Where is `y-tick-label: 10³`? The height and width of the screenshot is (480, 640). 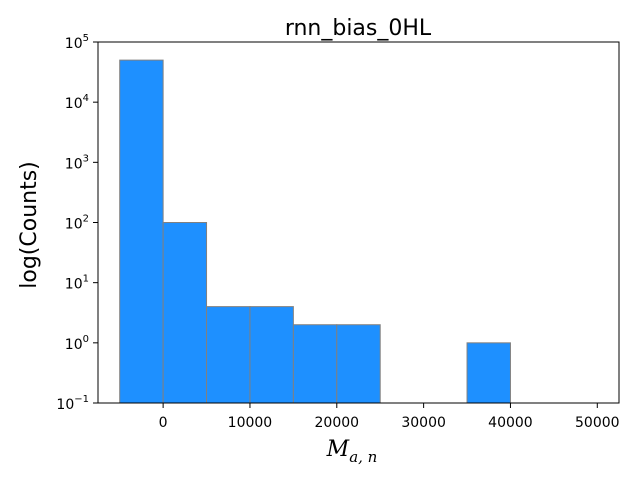
y-tick-label: 10³ is located at coordinates (77, 162).